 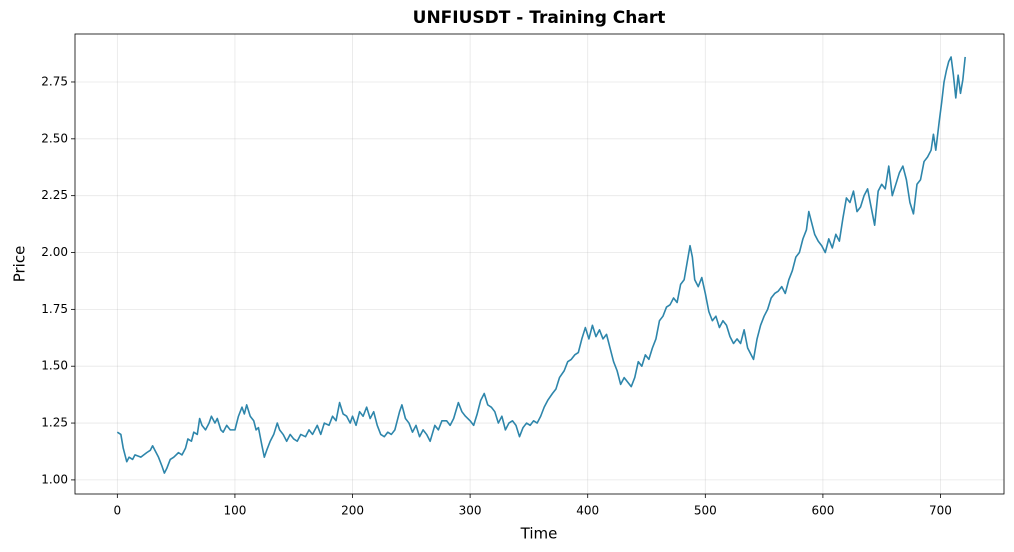 I want to click on y-tick-label: 2.00, so click(x=54, y=252).